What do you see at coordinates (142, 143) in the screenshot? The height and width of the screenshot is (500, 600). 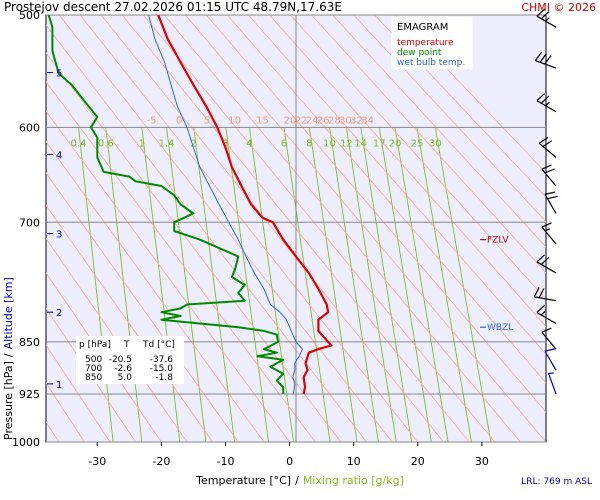 I see `mixing-ratio-label: 1` at bounding box center [142, 143].